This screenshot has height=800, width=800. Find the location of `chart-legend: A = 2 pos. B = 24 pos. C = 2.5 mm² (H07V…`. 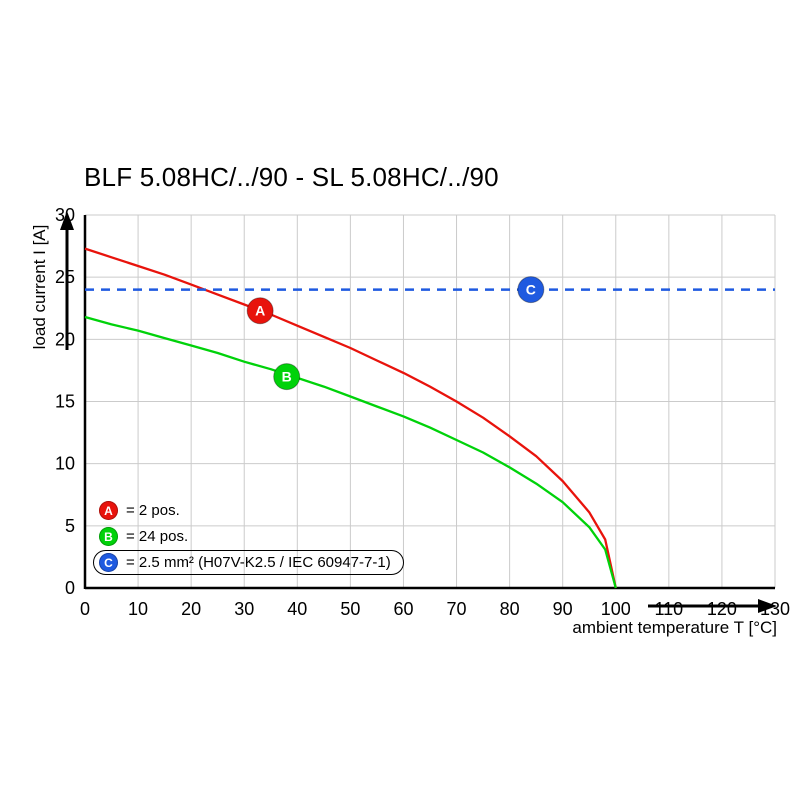

chart-legend: A = 2 pos. B = 24 pos. C = 2.5 mm² (H07V… is located at coordinates (248, 536).